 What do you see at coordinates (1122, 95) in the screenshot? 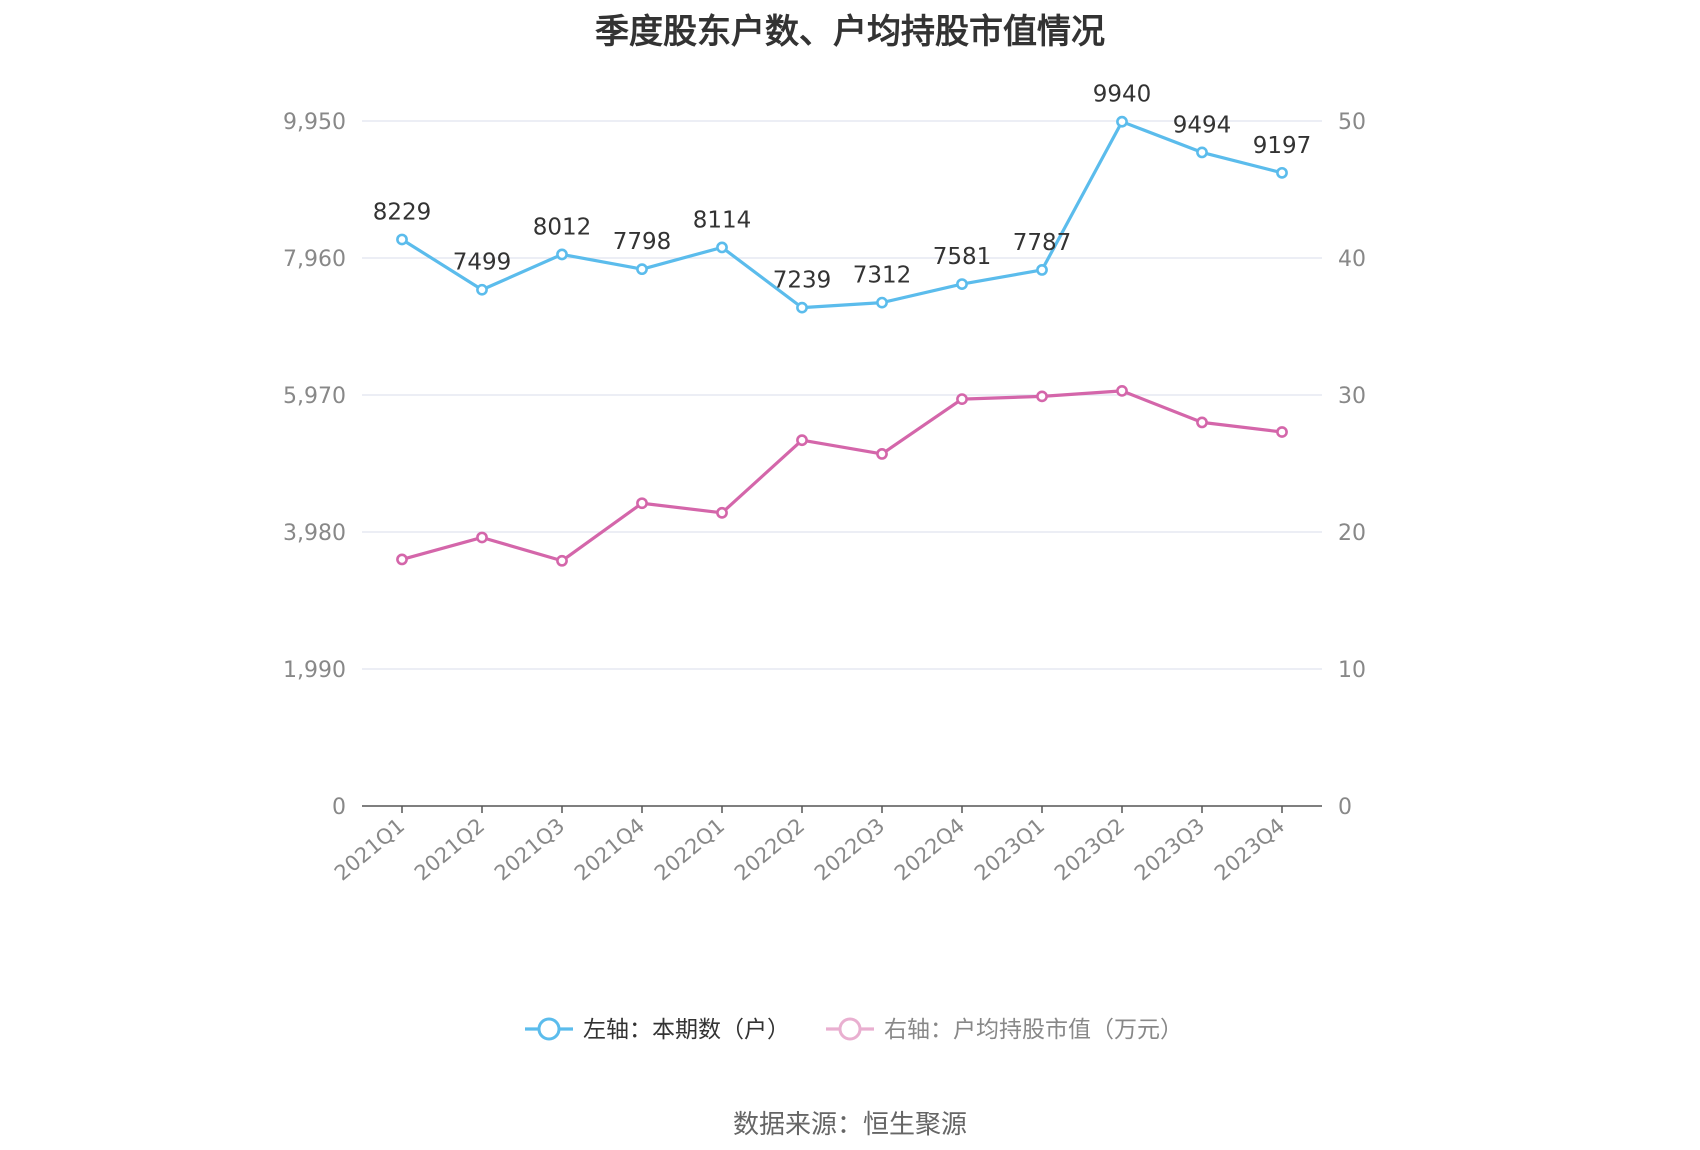
I see `data-label: 9940` at bounding box center [1122, 95].